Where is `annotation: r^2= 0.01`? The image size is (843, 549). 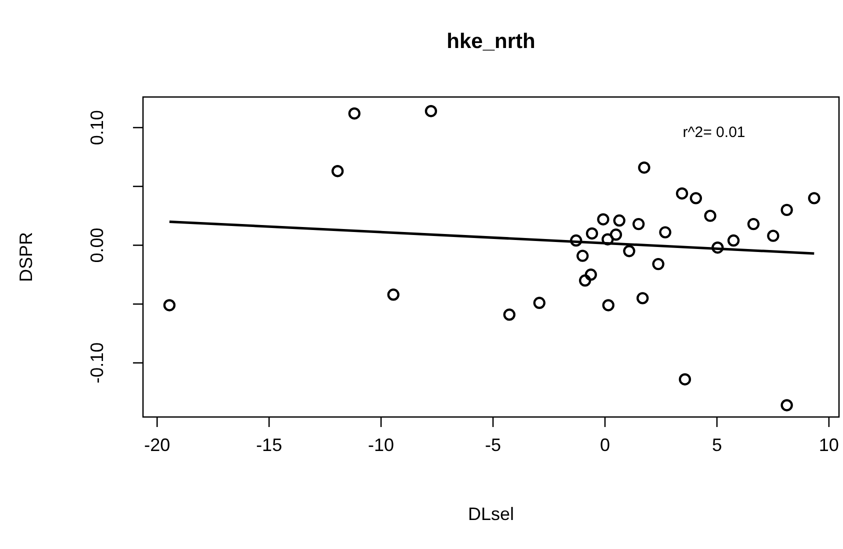
annotation: r^2= 0.01 is located at coordinates (714, 132).